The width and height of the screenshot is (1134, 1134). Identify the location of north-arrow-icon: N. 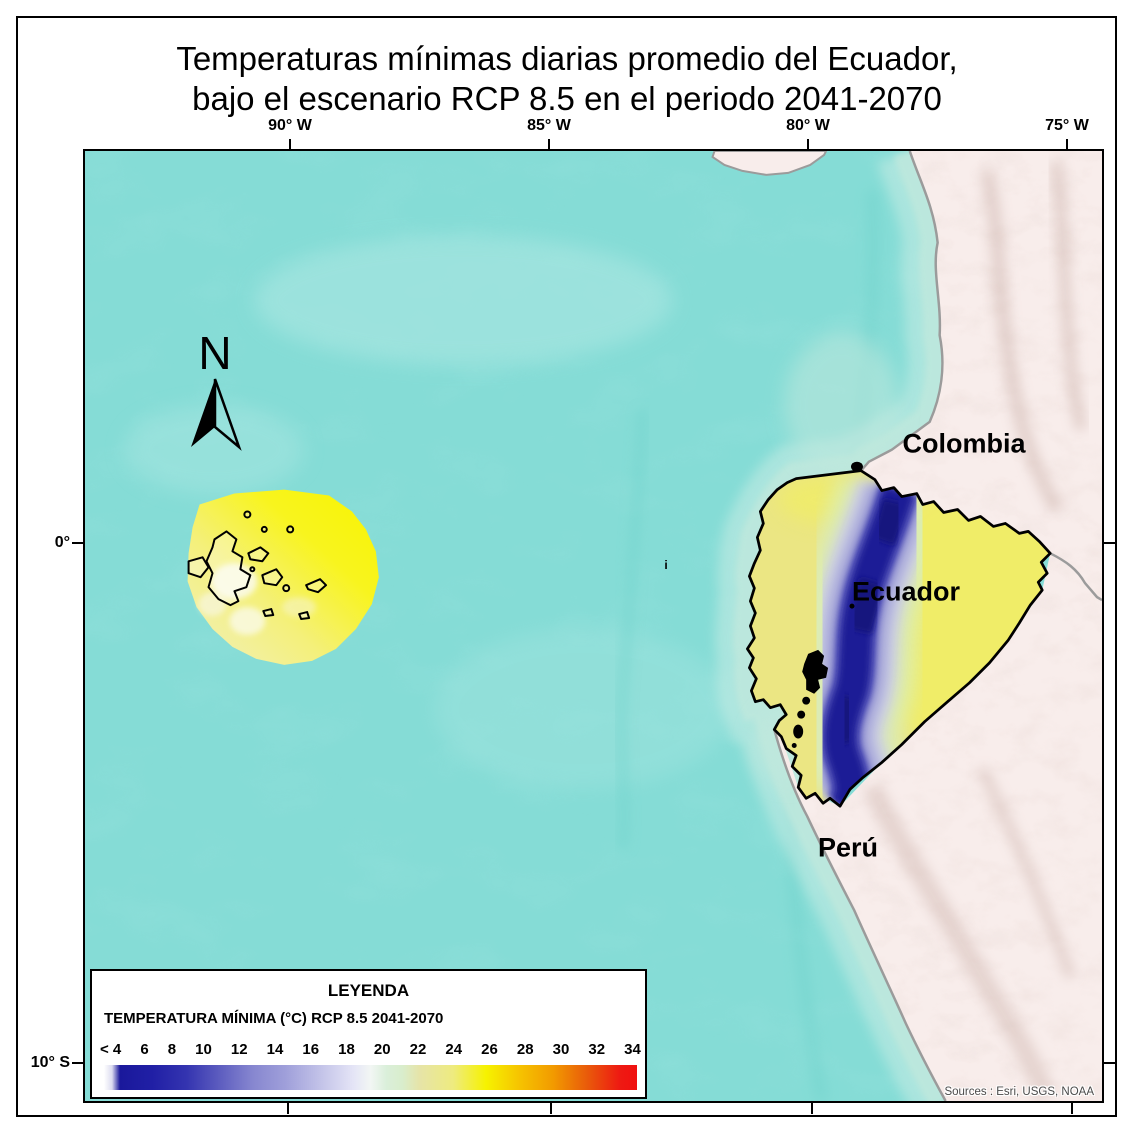
(216, 389).